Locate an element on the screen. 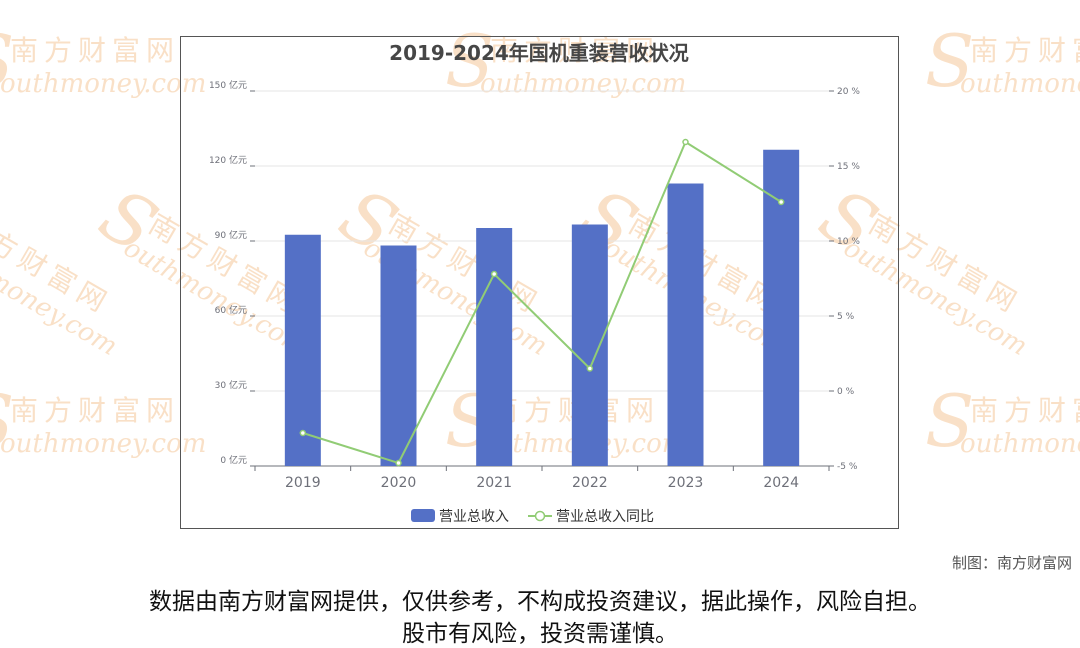 This screenshot has width=1080, height=648. y-right-tick-label: 0 % is located at coordinates (846, 392).